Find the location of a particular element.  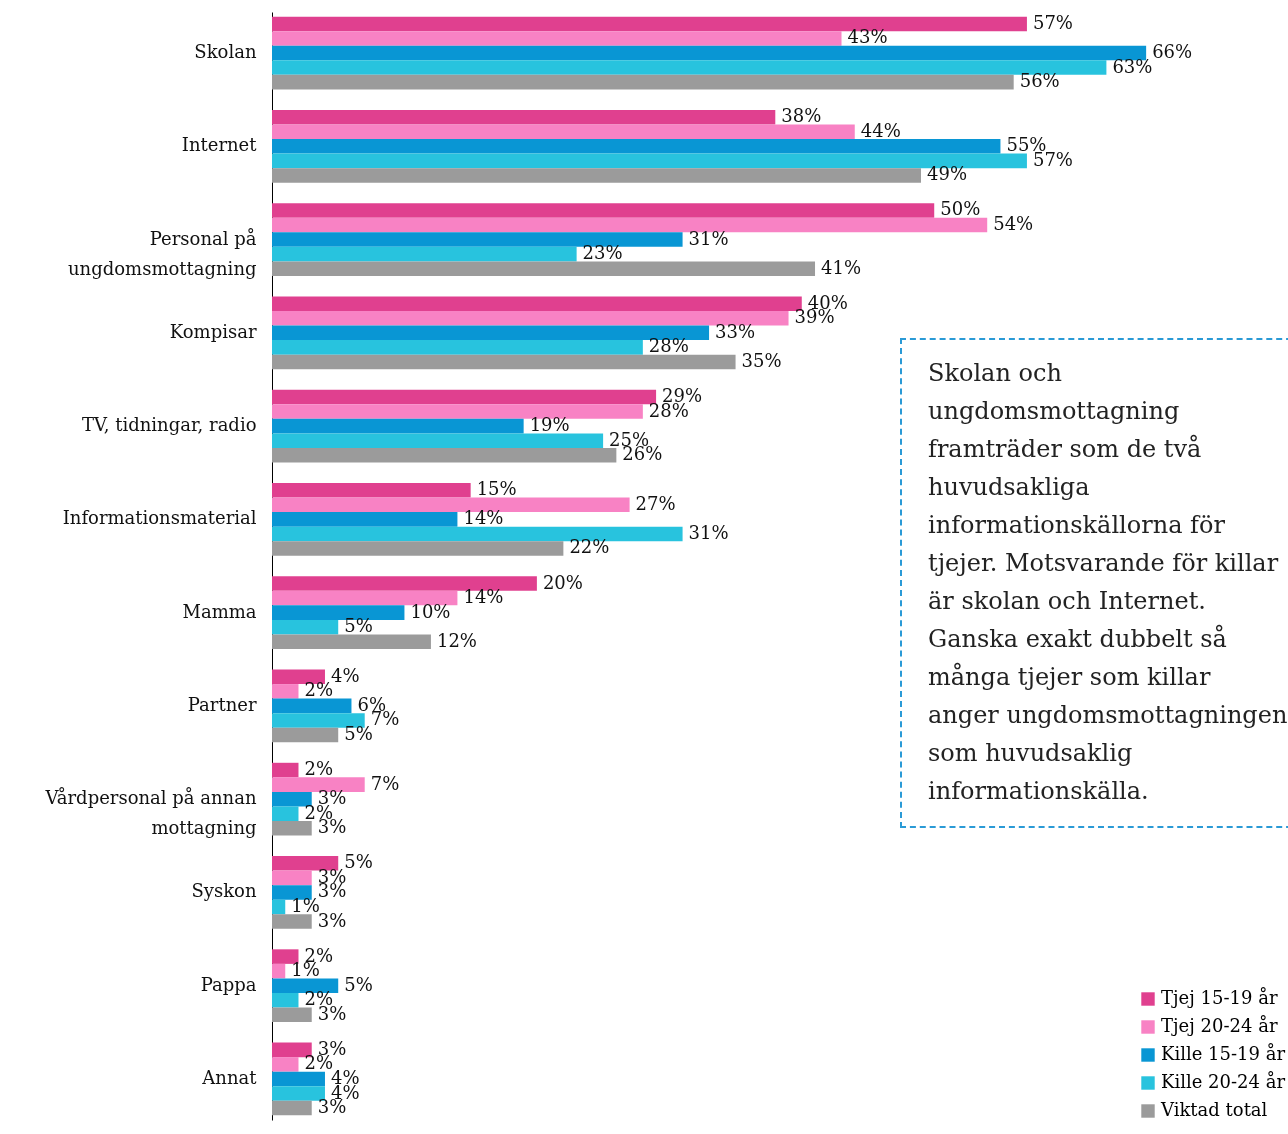

data-label: 23% is located at coordinates (602, 253).